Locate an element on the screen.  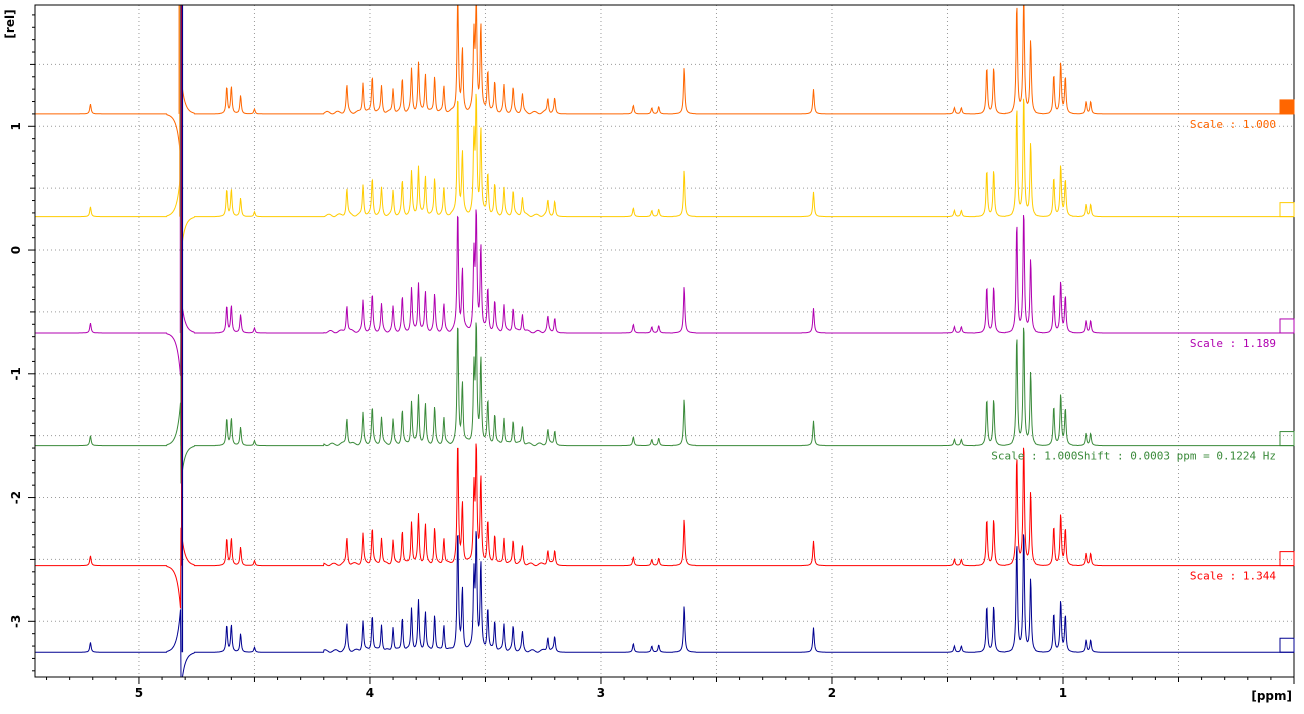
y-tick-label: -3 is located at coordinates (16, 621).